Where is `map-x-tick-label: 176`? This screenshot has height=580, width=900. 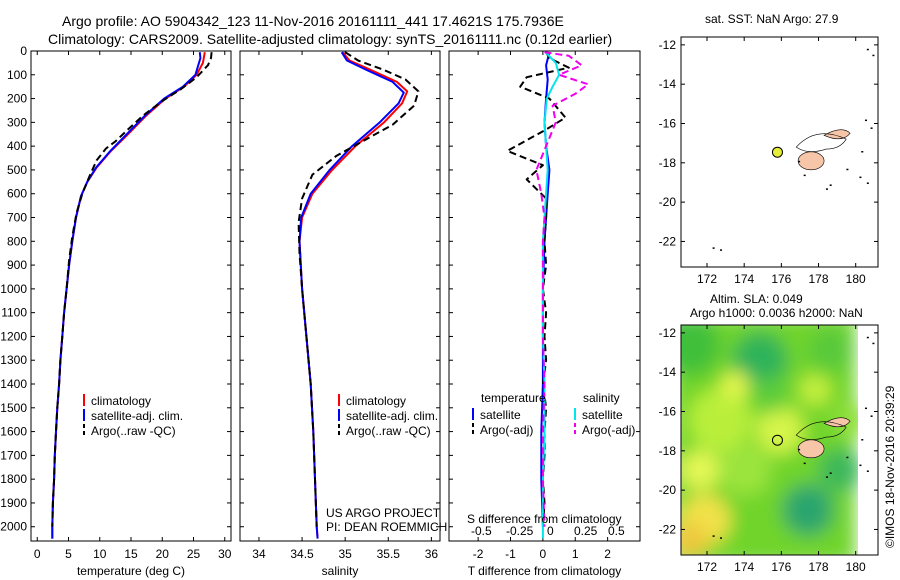
map-x-tick-label: 176 is located at coordinates (781, 567).